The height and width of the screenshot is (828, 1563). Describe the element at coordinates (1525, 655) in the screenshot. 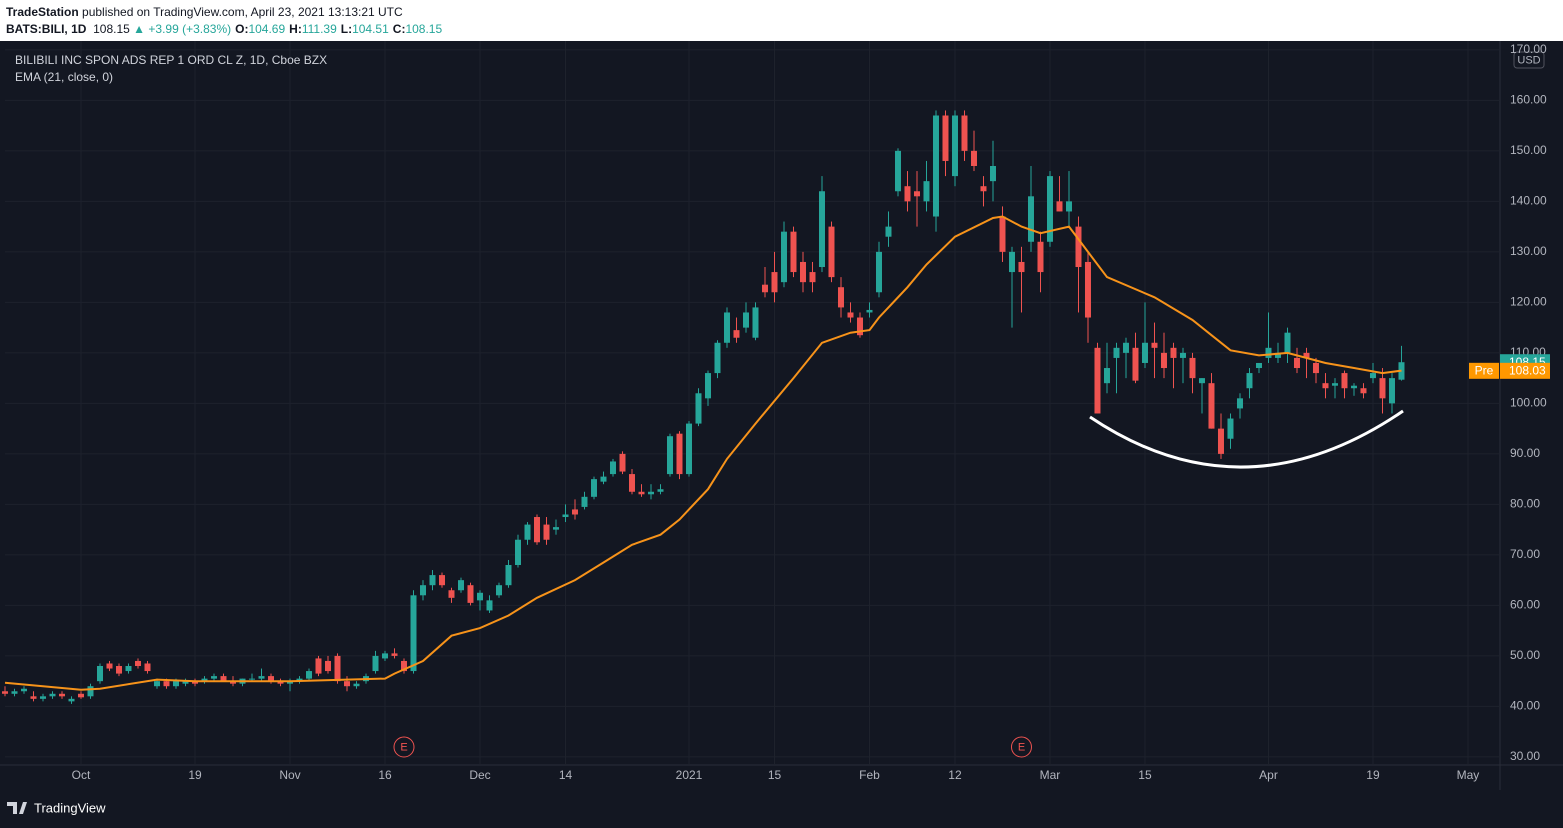

I see `y-tick-label: 50.00` at that location.